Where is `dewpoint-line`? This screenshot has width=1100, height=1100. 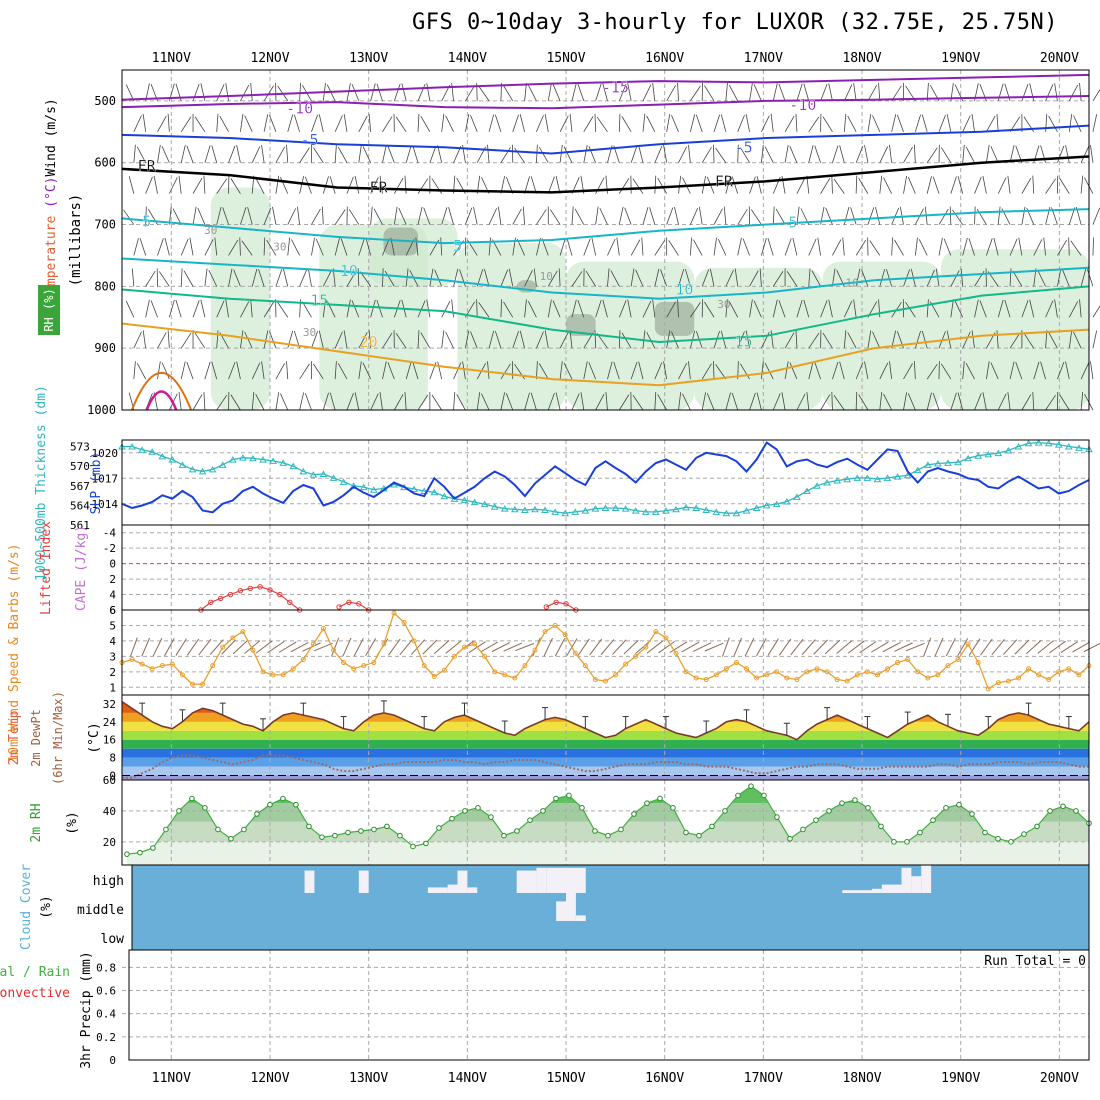
dewpoint-line is located at coordinates (605, 766).